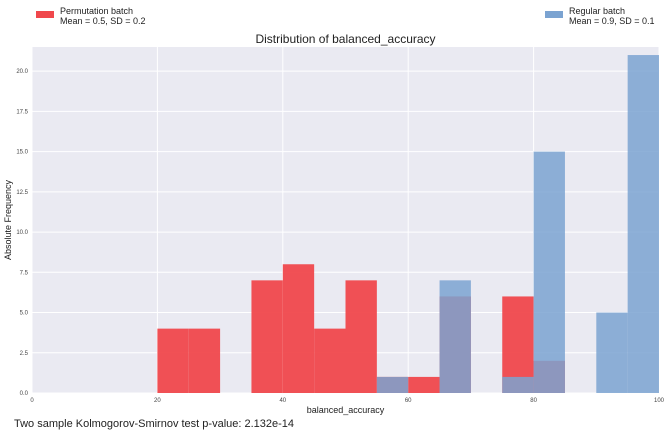 The width and height of the screenshot is (669, 447). What do you see at coordinates (24, 394) in the screenshot?
I see `y-tick-label: 0.0` at bounding box center [24, 394].